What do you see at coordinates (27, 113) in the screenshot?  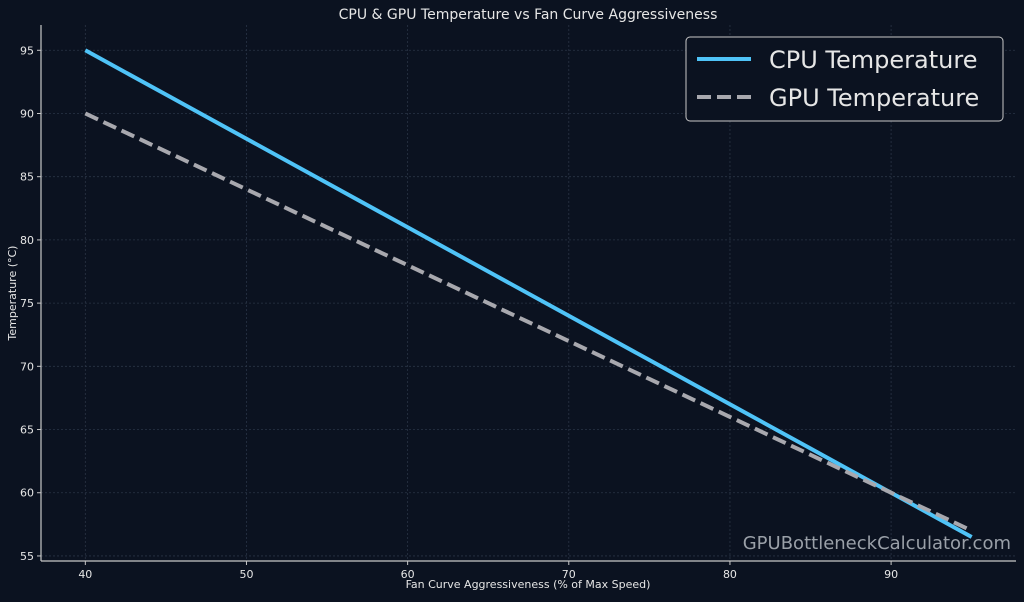 I see `y-tick-label: 90` at bounding box center [27, 113].